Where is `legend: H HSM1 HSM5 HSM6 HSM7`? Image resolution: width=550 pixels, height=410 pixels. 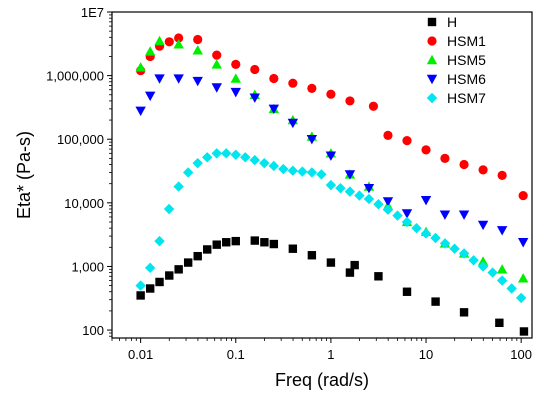 legend: H HSM1 HSM5 HSM6 HSM7 is located at coordinates (456, 60).